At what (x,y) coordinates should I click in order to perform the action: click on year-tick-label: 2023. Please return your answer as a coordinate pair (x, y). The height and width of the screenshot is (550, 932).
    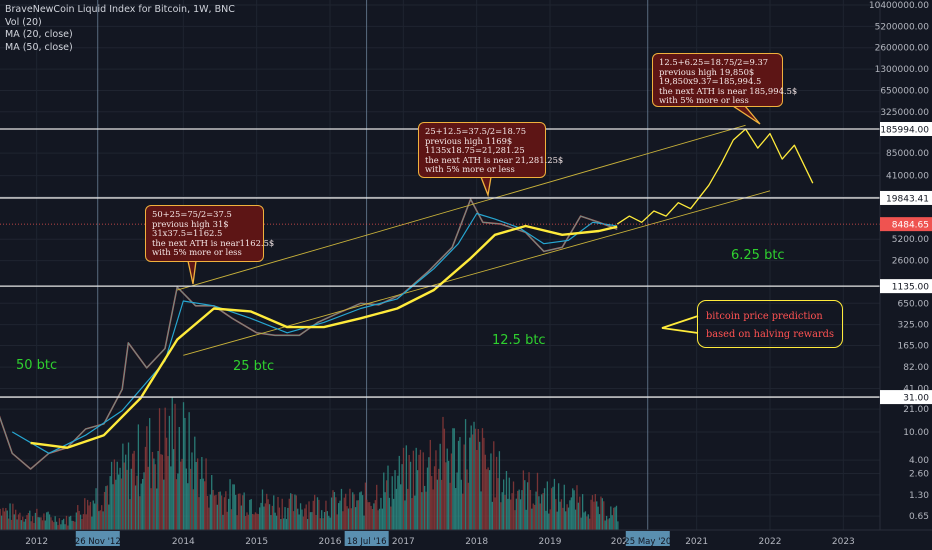
    Looking at the image, I should click on (843, 542).